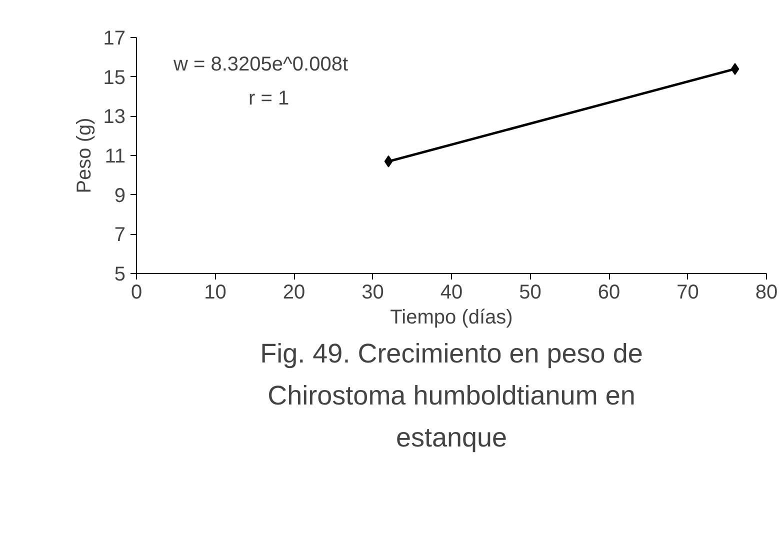 The image size is (779, 551). I want to click on x-tick-label: 20, so click(294, 293).